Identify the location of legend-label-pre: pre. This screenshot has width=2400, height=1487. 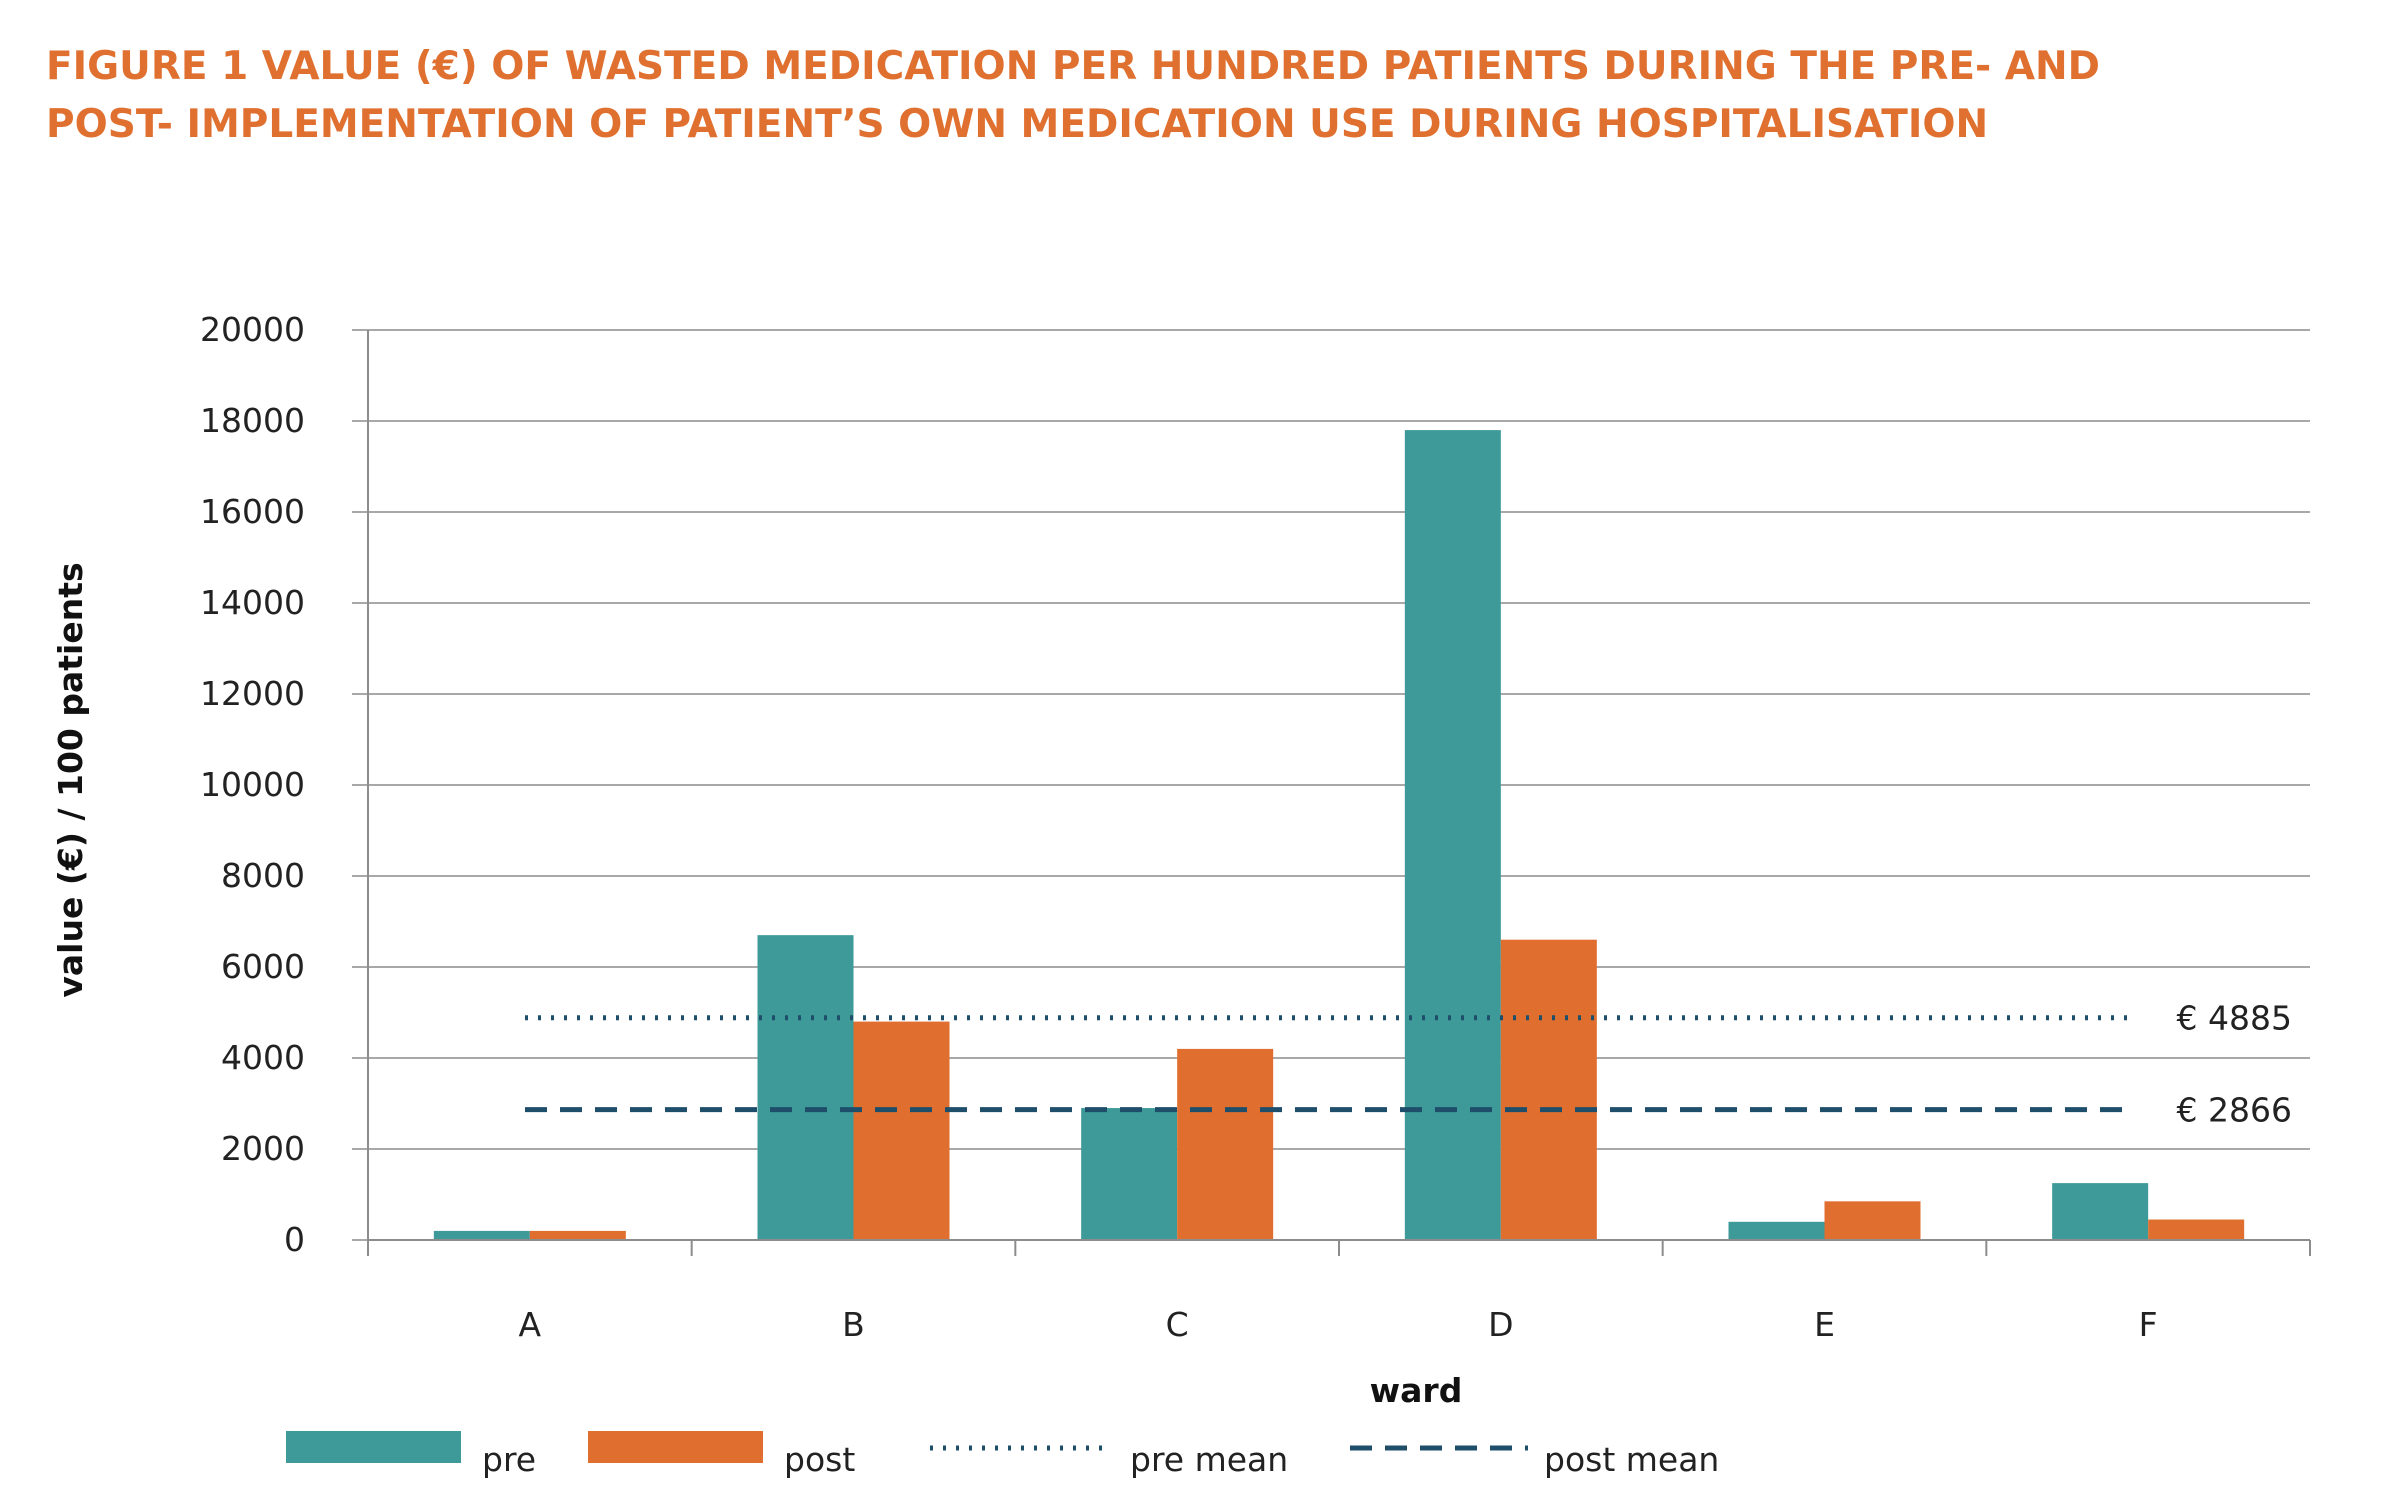
(509, 1459).